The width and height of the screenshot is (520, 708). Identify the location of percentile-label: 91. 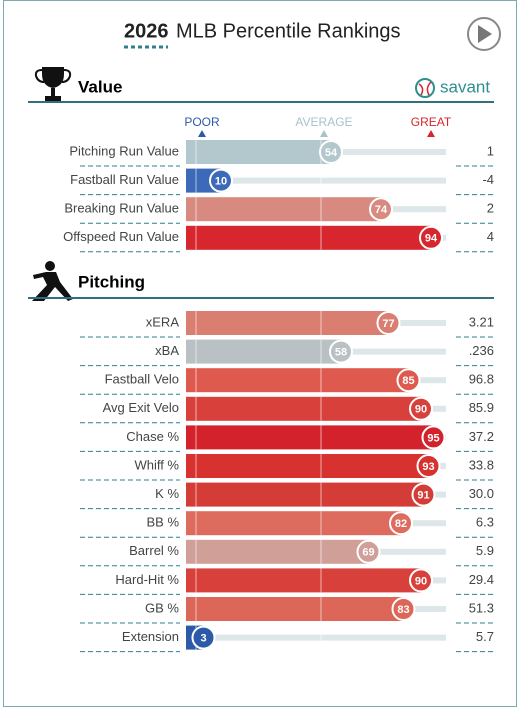
(423, 496).